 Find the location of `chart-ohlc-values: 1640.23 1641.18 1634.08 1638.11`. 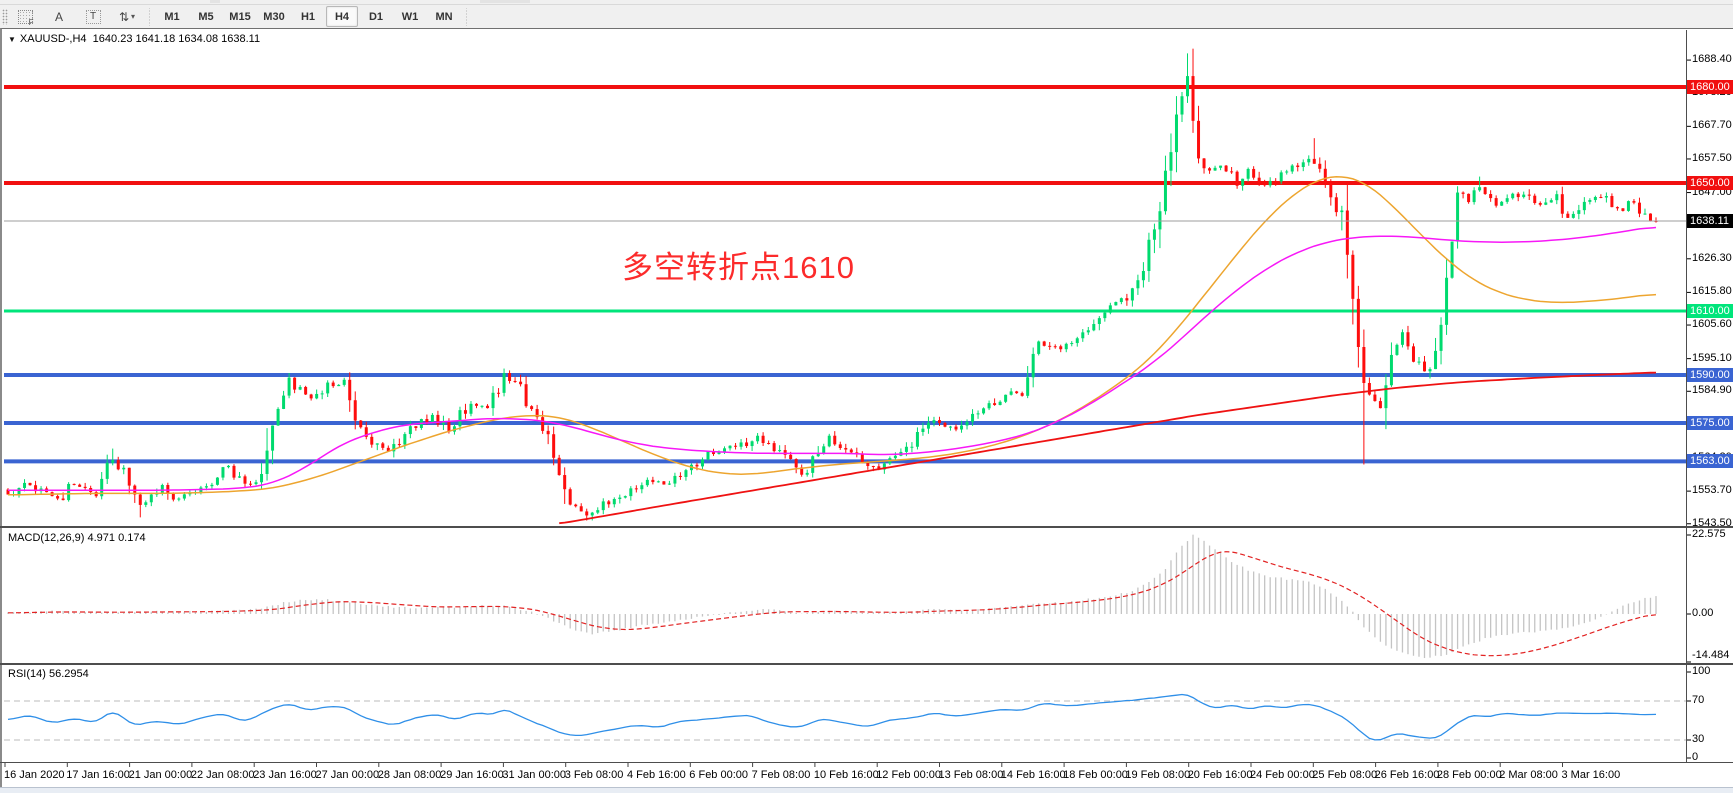

chart-ohlc-values: 1640.23 1641.18 1634.08 1638.11 is located at coordinates (176, 39).